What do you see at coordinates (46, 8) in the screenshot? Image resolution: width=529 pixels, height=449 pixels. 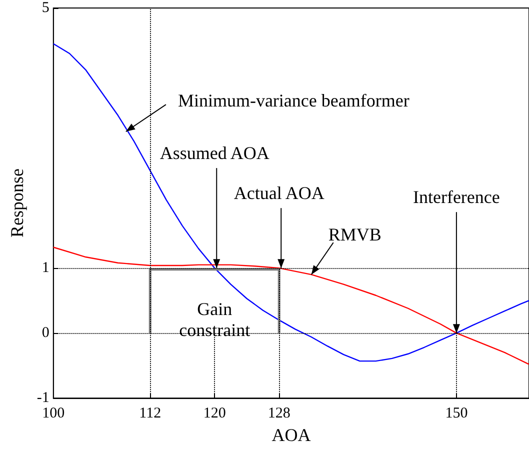 I see `y-tick-label: 5` at bounding box center [46, 8].